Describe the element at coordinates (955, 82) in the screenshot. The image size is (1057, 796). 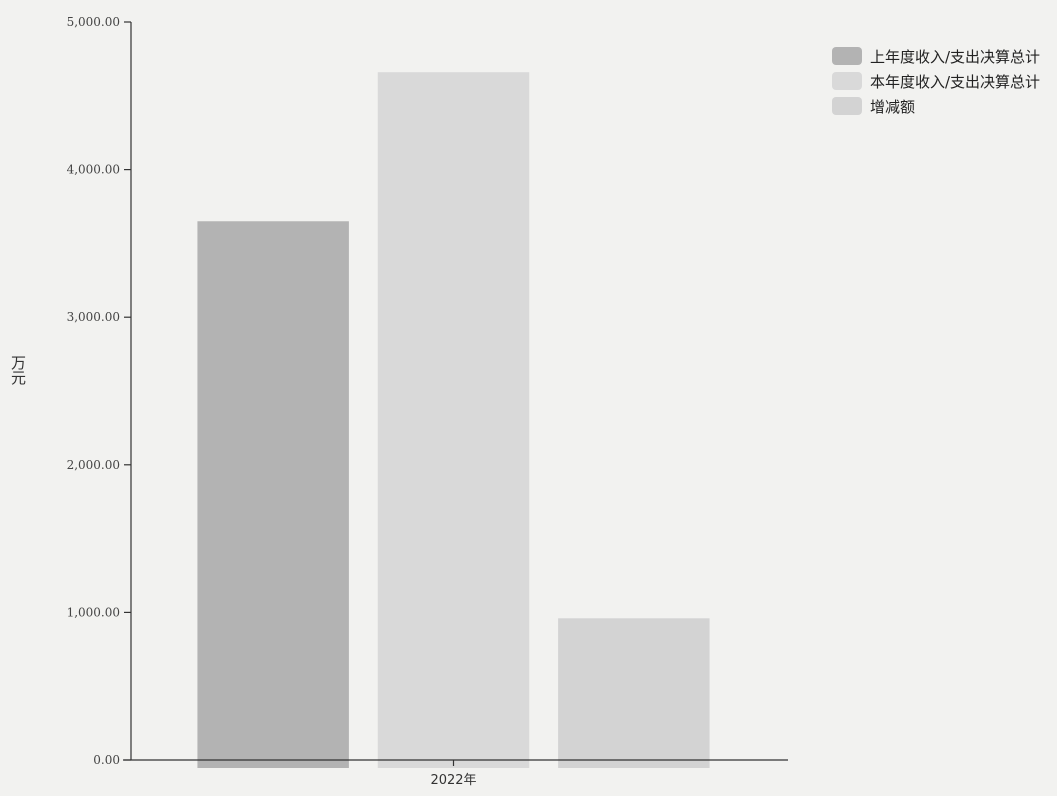
I see `legend-label: 本年度收入/支出决算总计` at that location.